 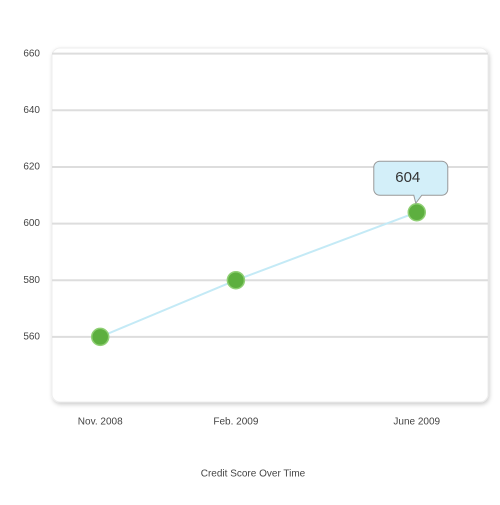 What do you see at coordinates (235, 422) in the screenshot?
I see `x-tick-label: Feb. 2009` at bounding box center [235, 422].